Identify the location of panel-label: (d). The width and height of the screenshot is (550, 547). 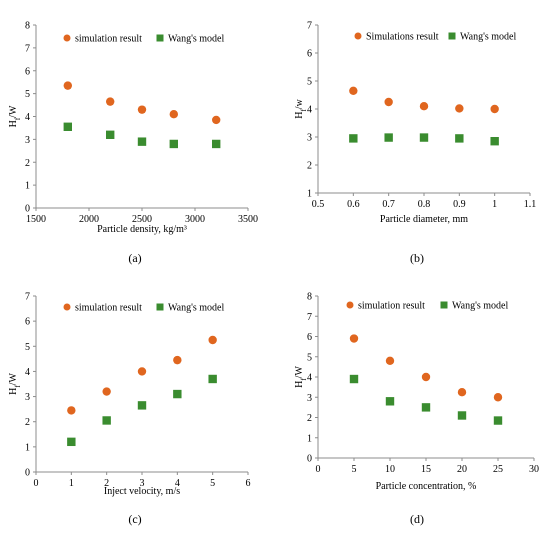
(417, 519).